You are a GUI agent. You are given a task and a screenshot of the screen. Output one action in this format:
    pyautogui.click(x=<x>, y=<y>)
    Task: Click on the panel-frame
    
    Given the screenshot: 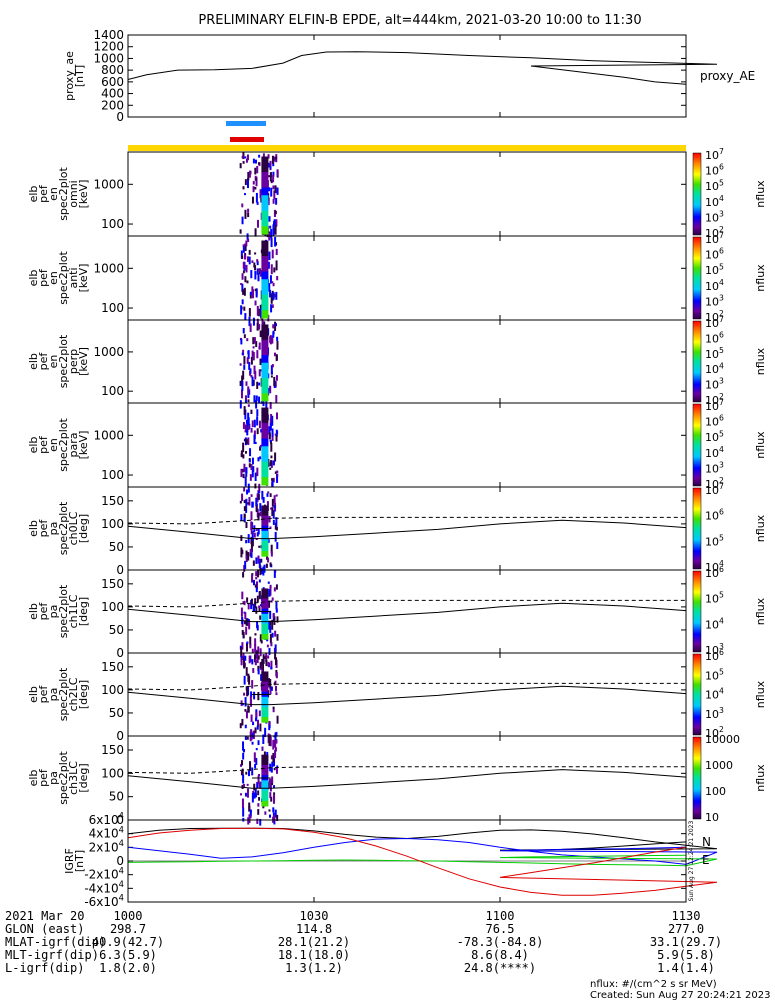 What is the action you would take?
    pyautogui.click(x=407, y=361)
    